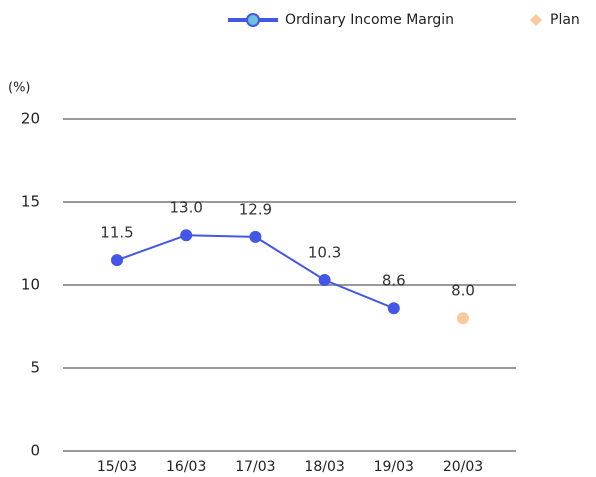 The height and width of the screenshot is (477, 596). I want to click on y-tick-label: 20, so click(30, 119).